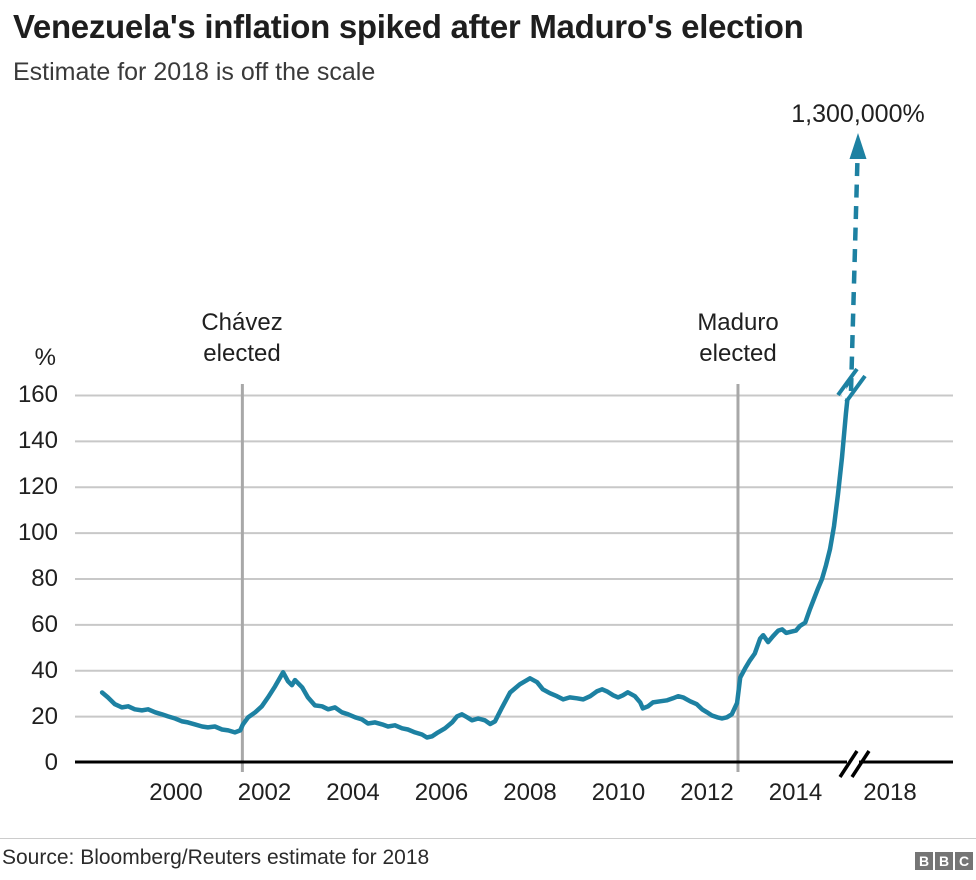  Describe the element at coordinates (738, 322) in the screenshot. I see `annotation-line-1: Maduro` at that location.